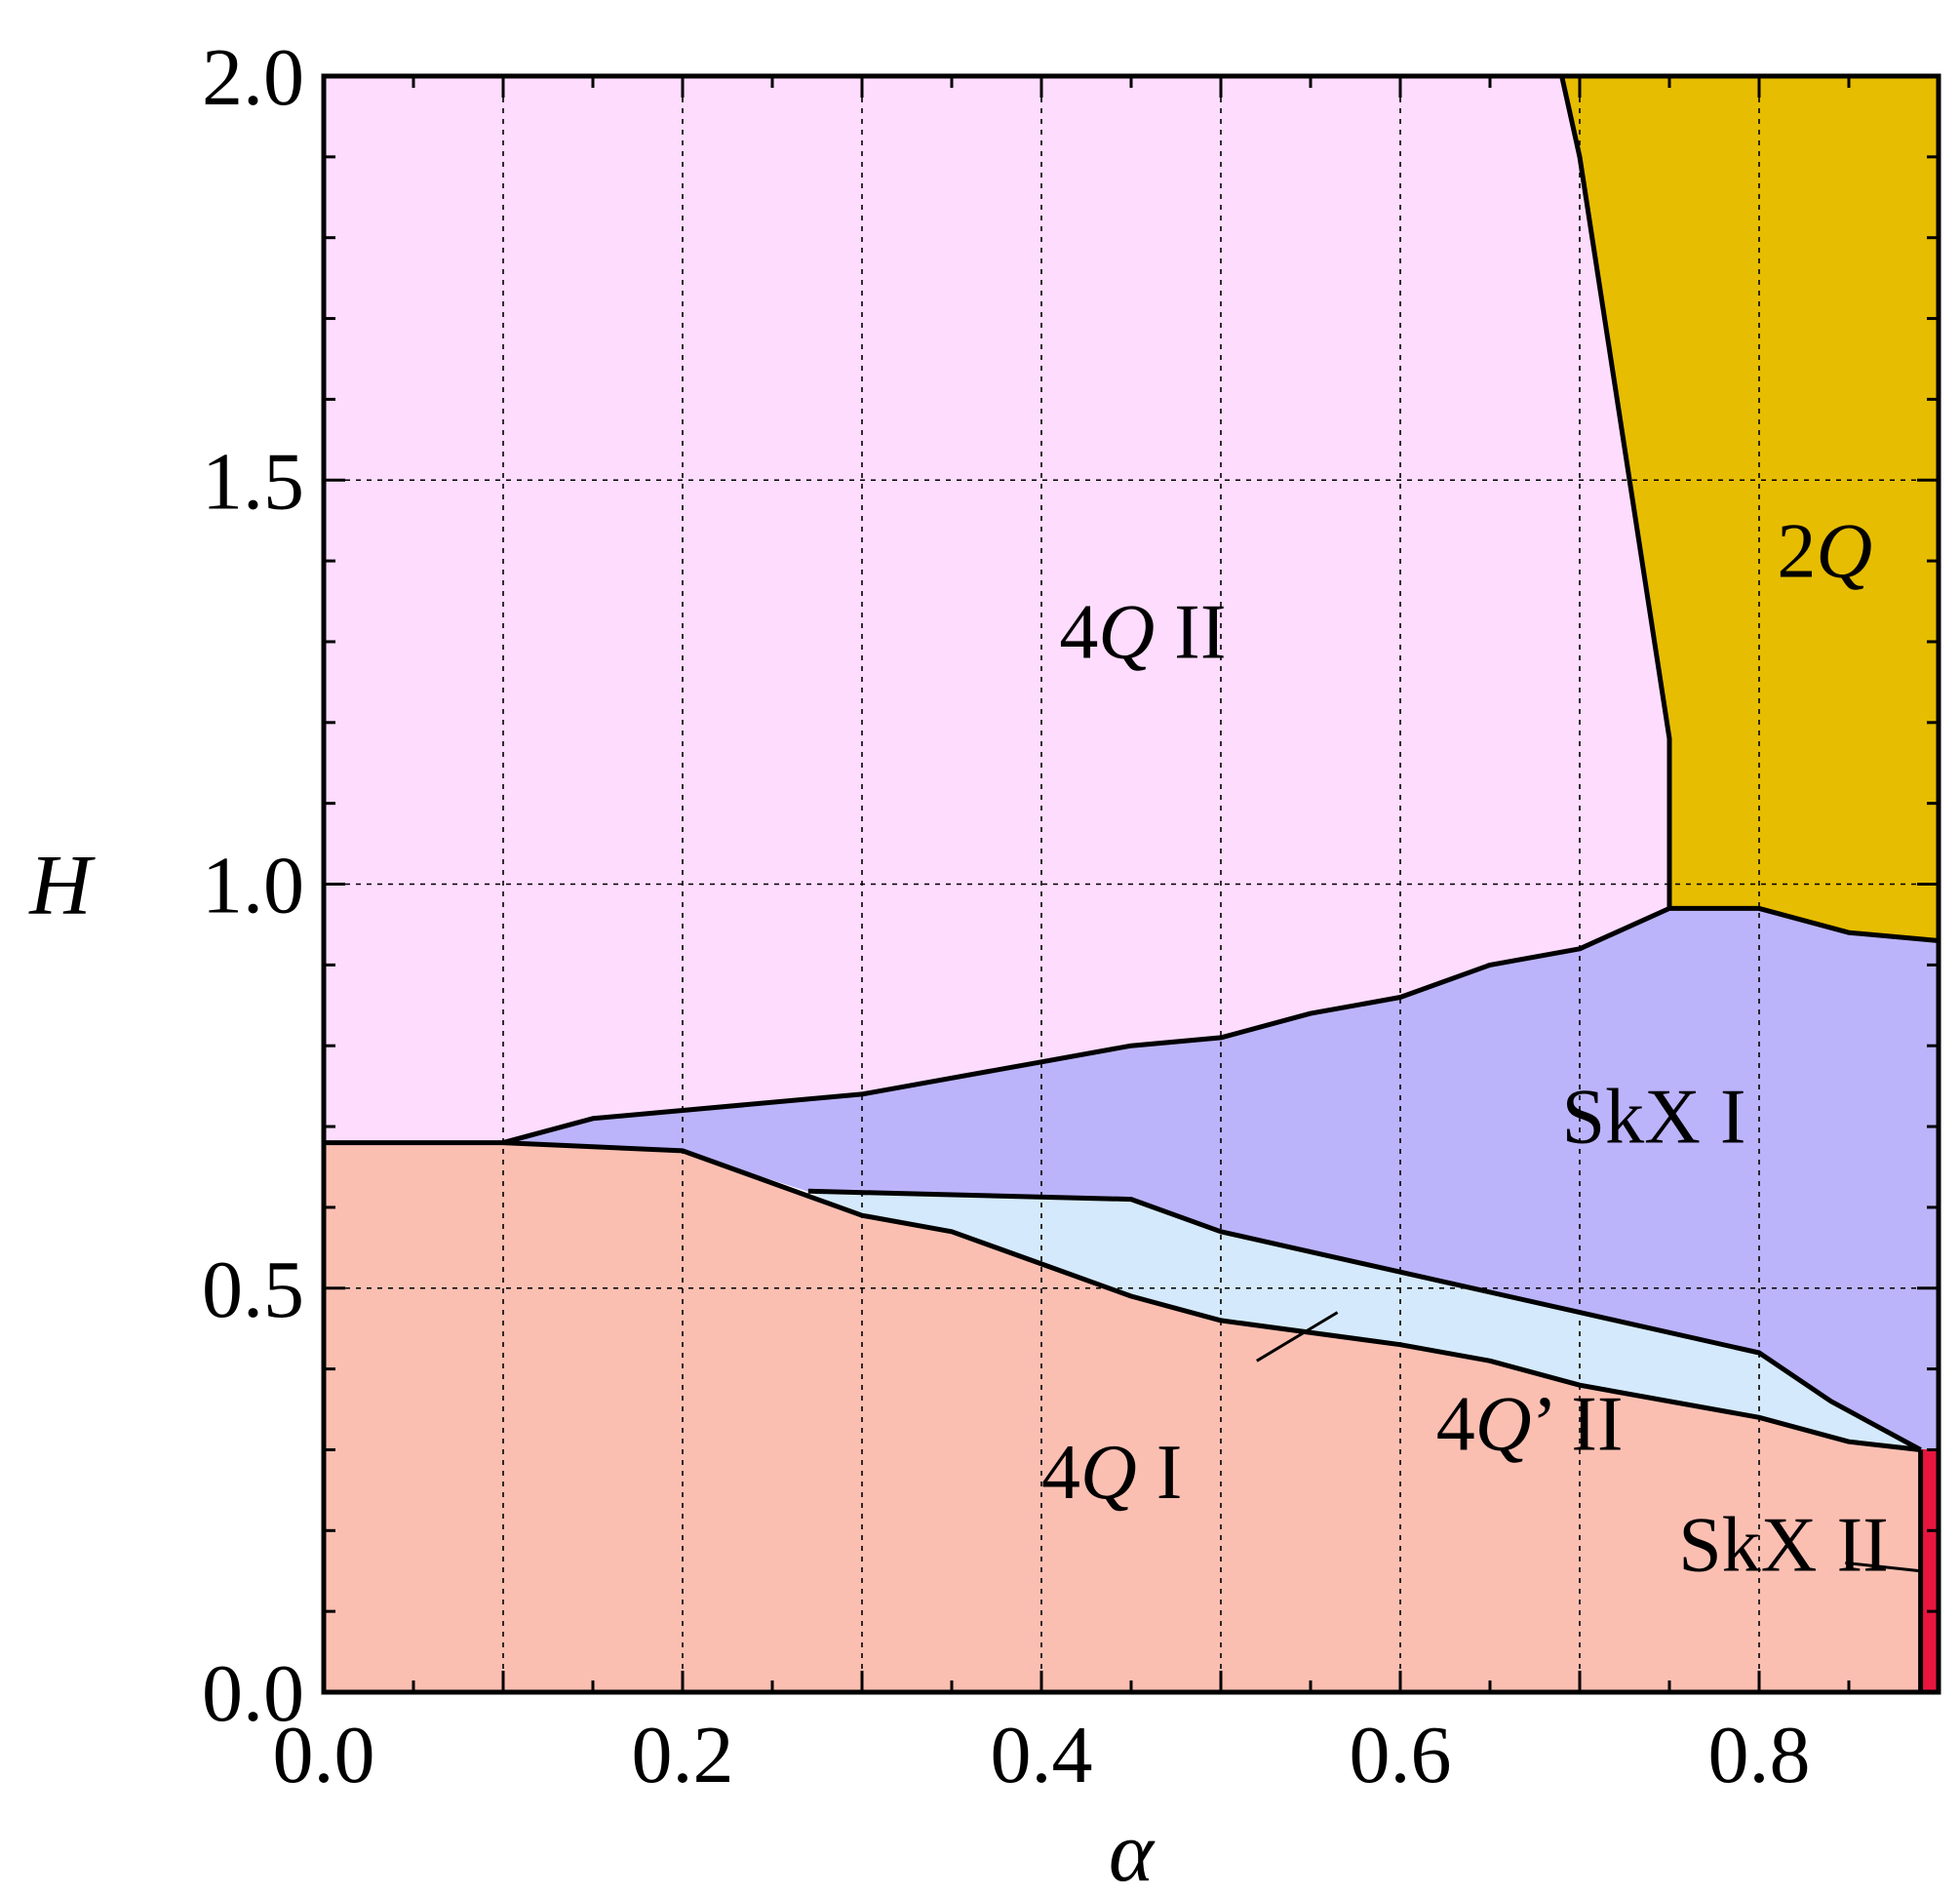 This screenshot has height=1897, width=1960. Describe the element at coordinates (1759, 1755) in the screenshot. I see `x-tick-label: 0.8` at that location.